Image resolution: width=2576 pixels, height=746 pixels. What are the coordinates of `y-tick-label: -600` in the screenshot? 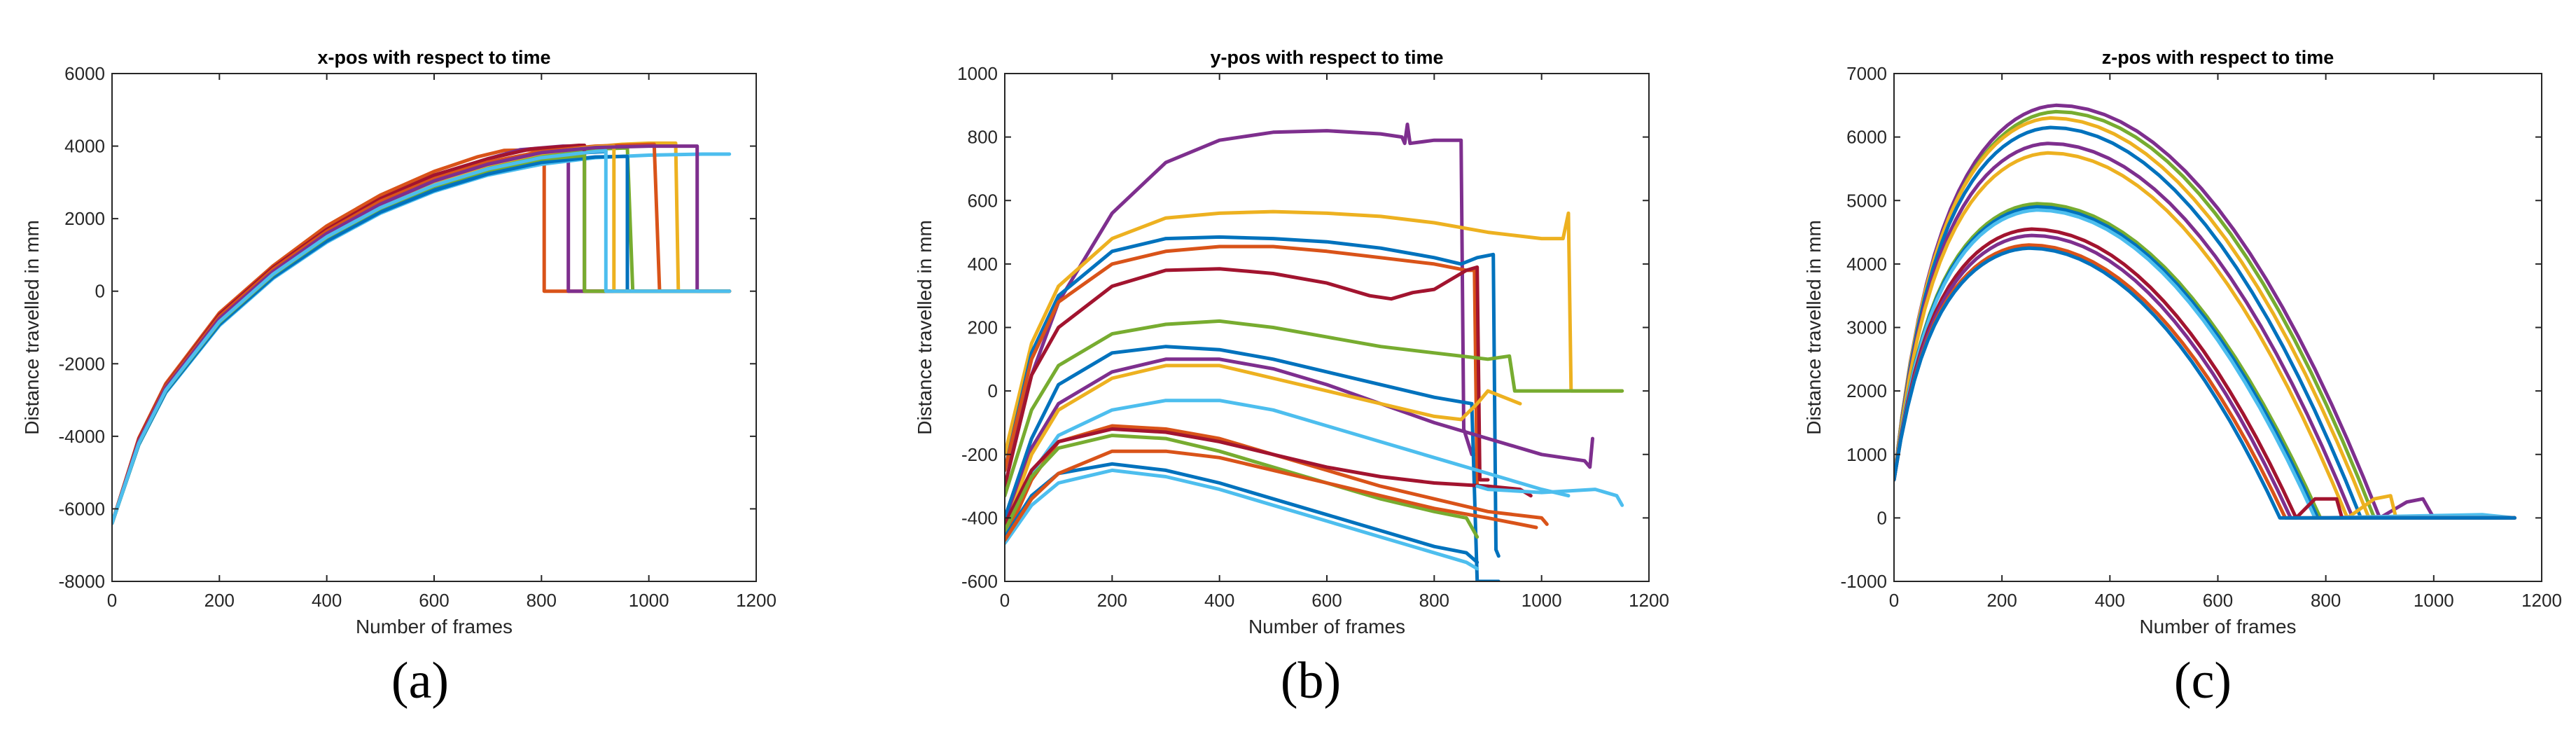 It's located at (979, 581).